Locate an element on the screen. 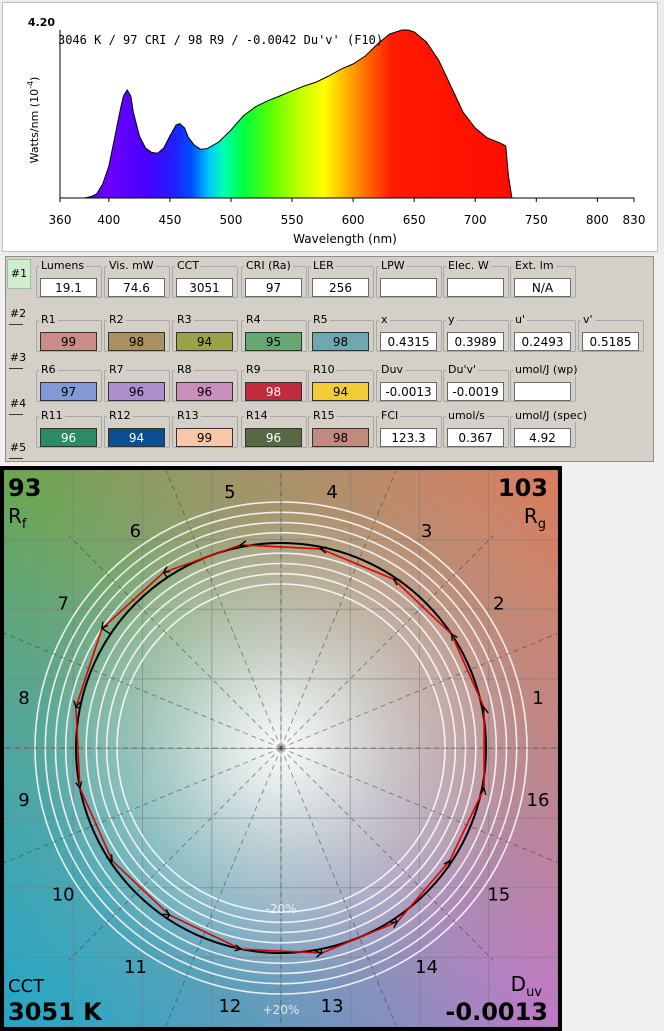 The width and height of the screenshot is (664, 1031). metric-label: Duv is located at coordinates (392, 369).